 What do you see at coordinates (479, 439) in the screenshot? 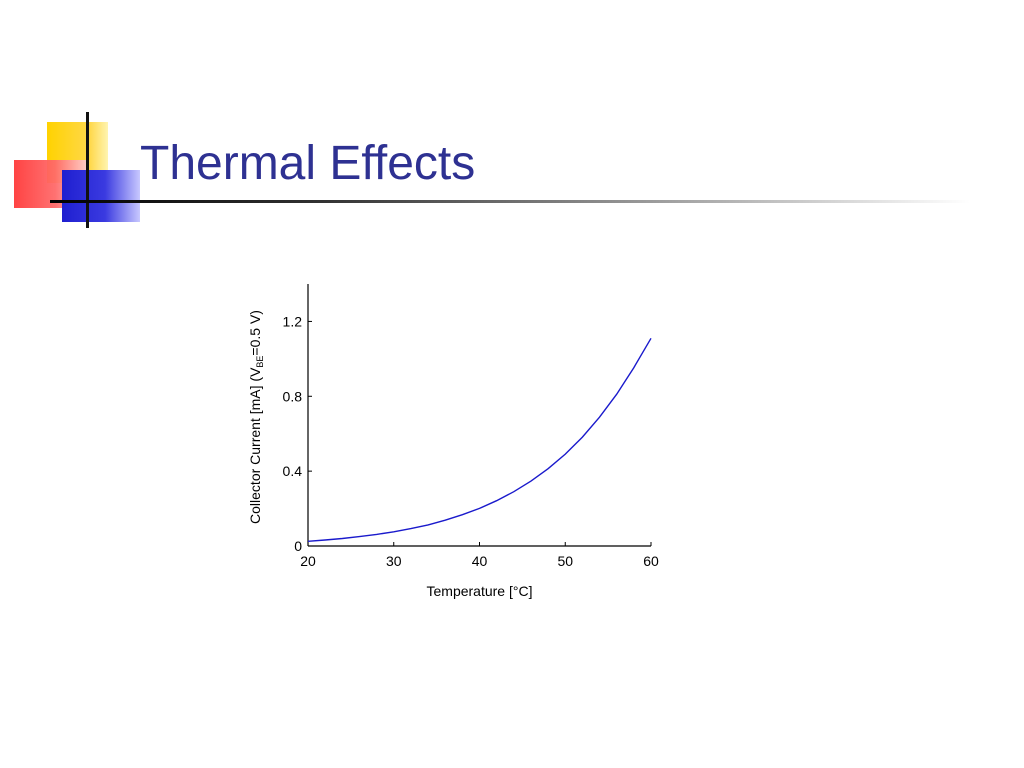
I see `series-line` at bounding box center [479, 439].